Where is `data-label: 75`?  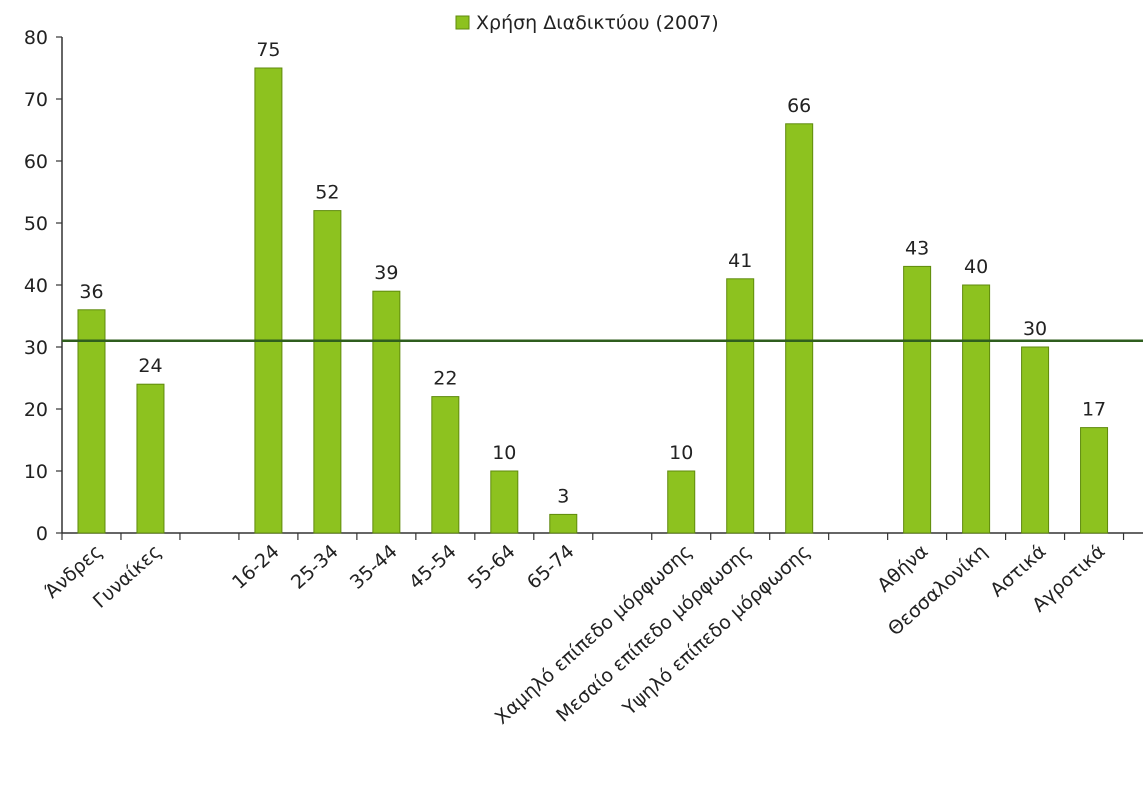
data-label: 75 is located at coordinates (268, 50).